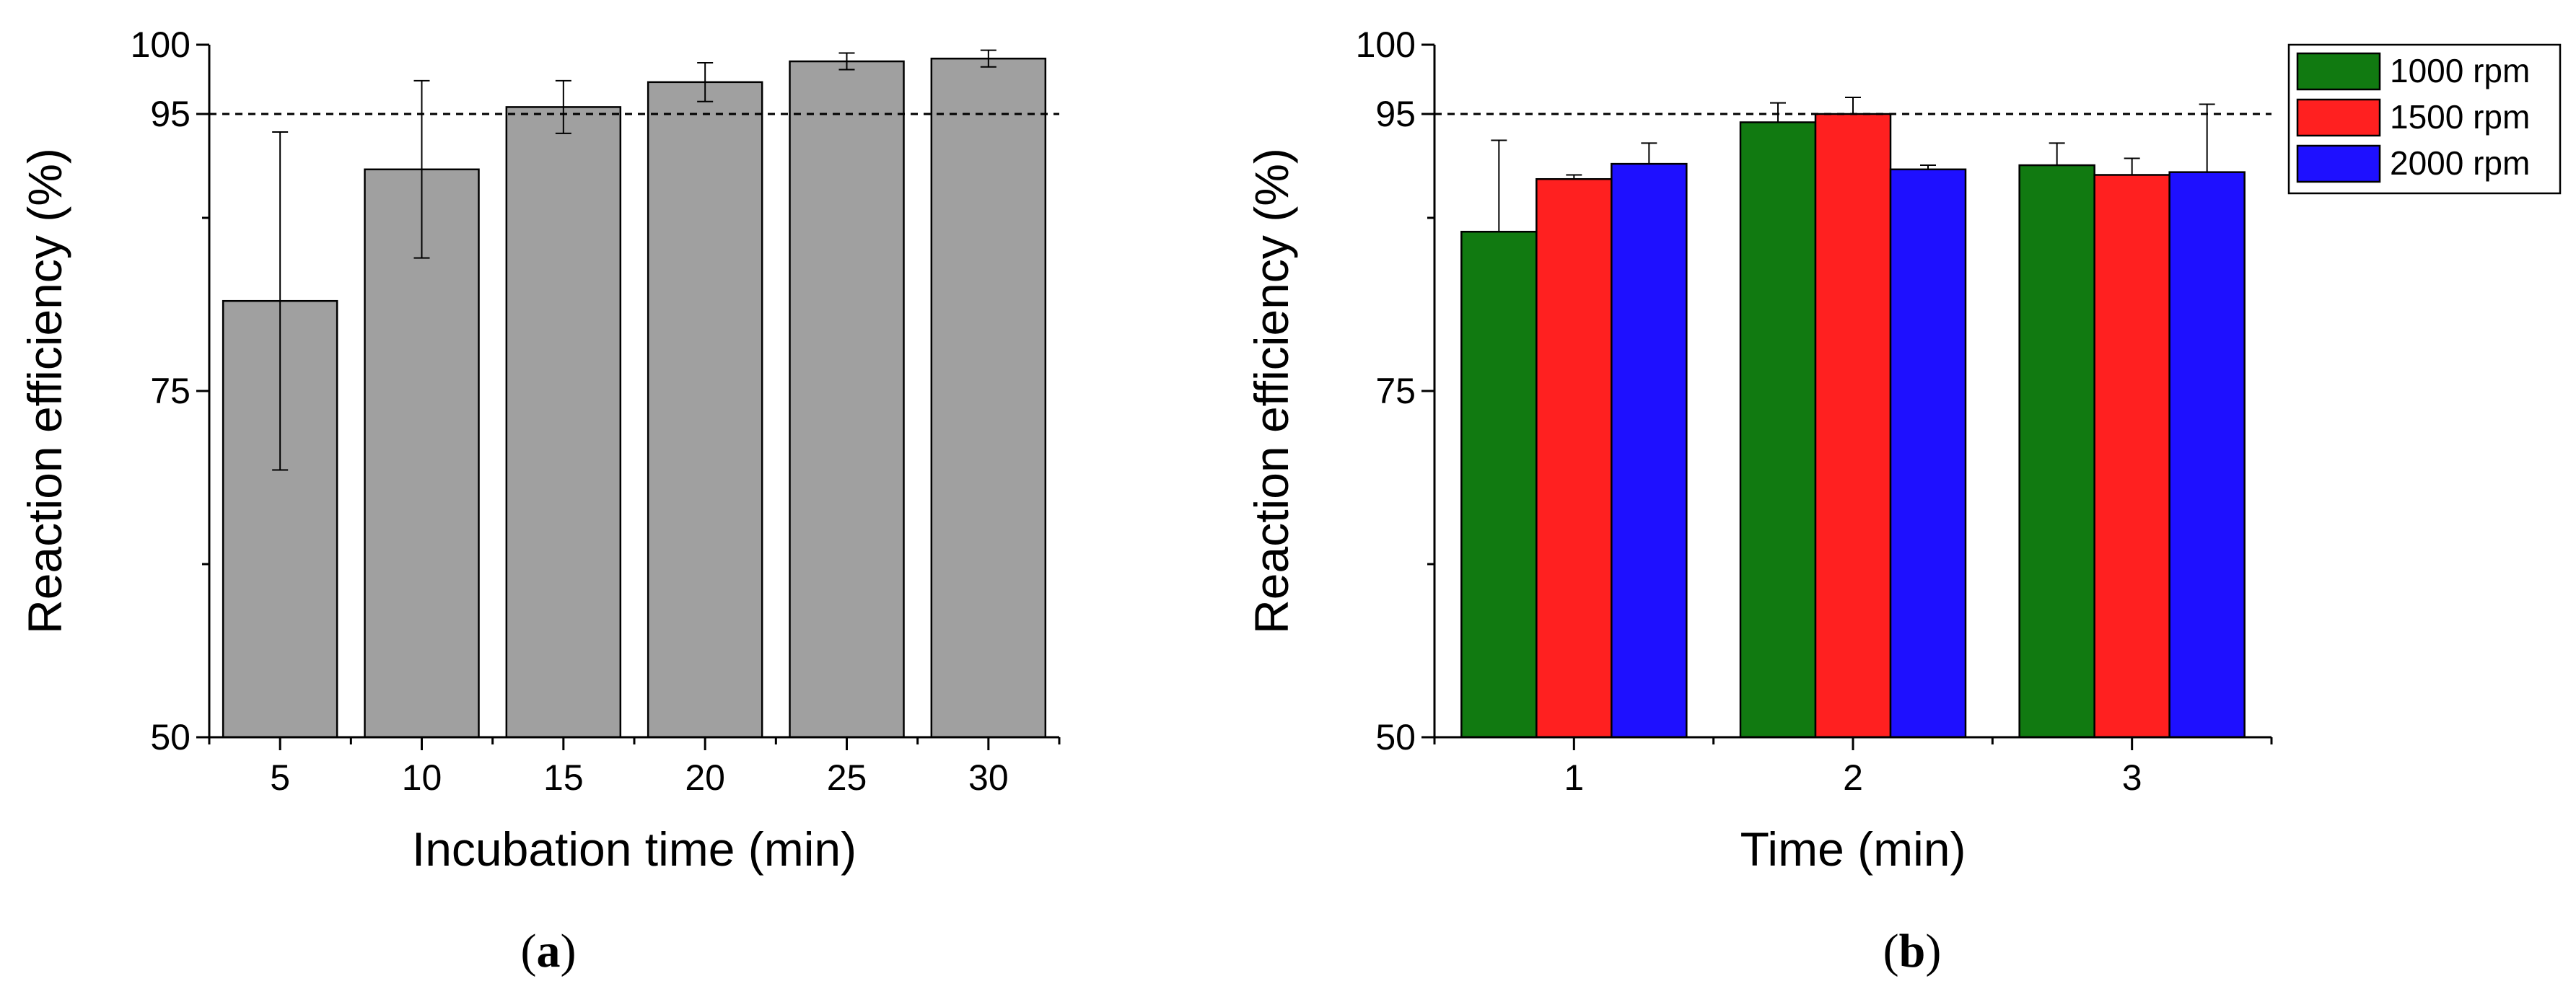  I want to click on panel-label-letter: b, so click(1912, 951).